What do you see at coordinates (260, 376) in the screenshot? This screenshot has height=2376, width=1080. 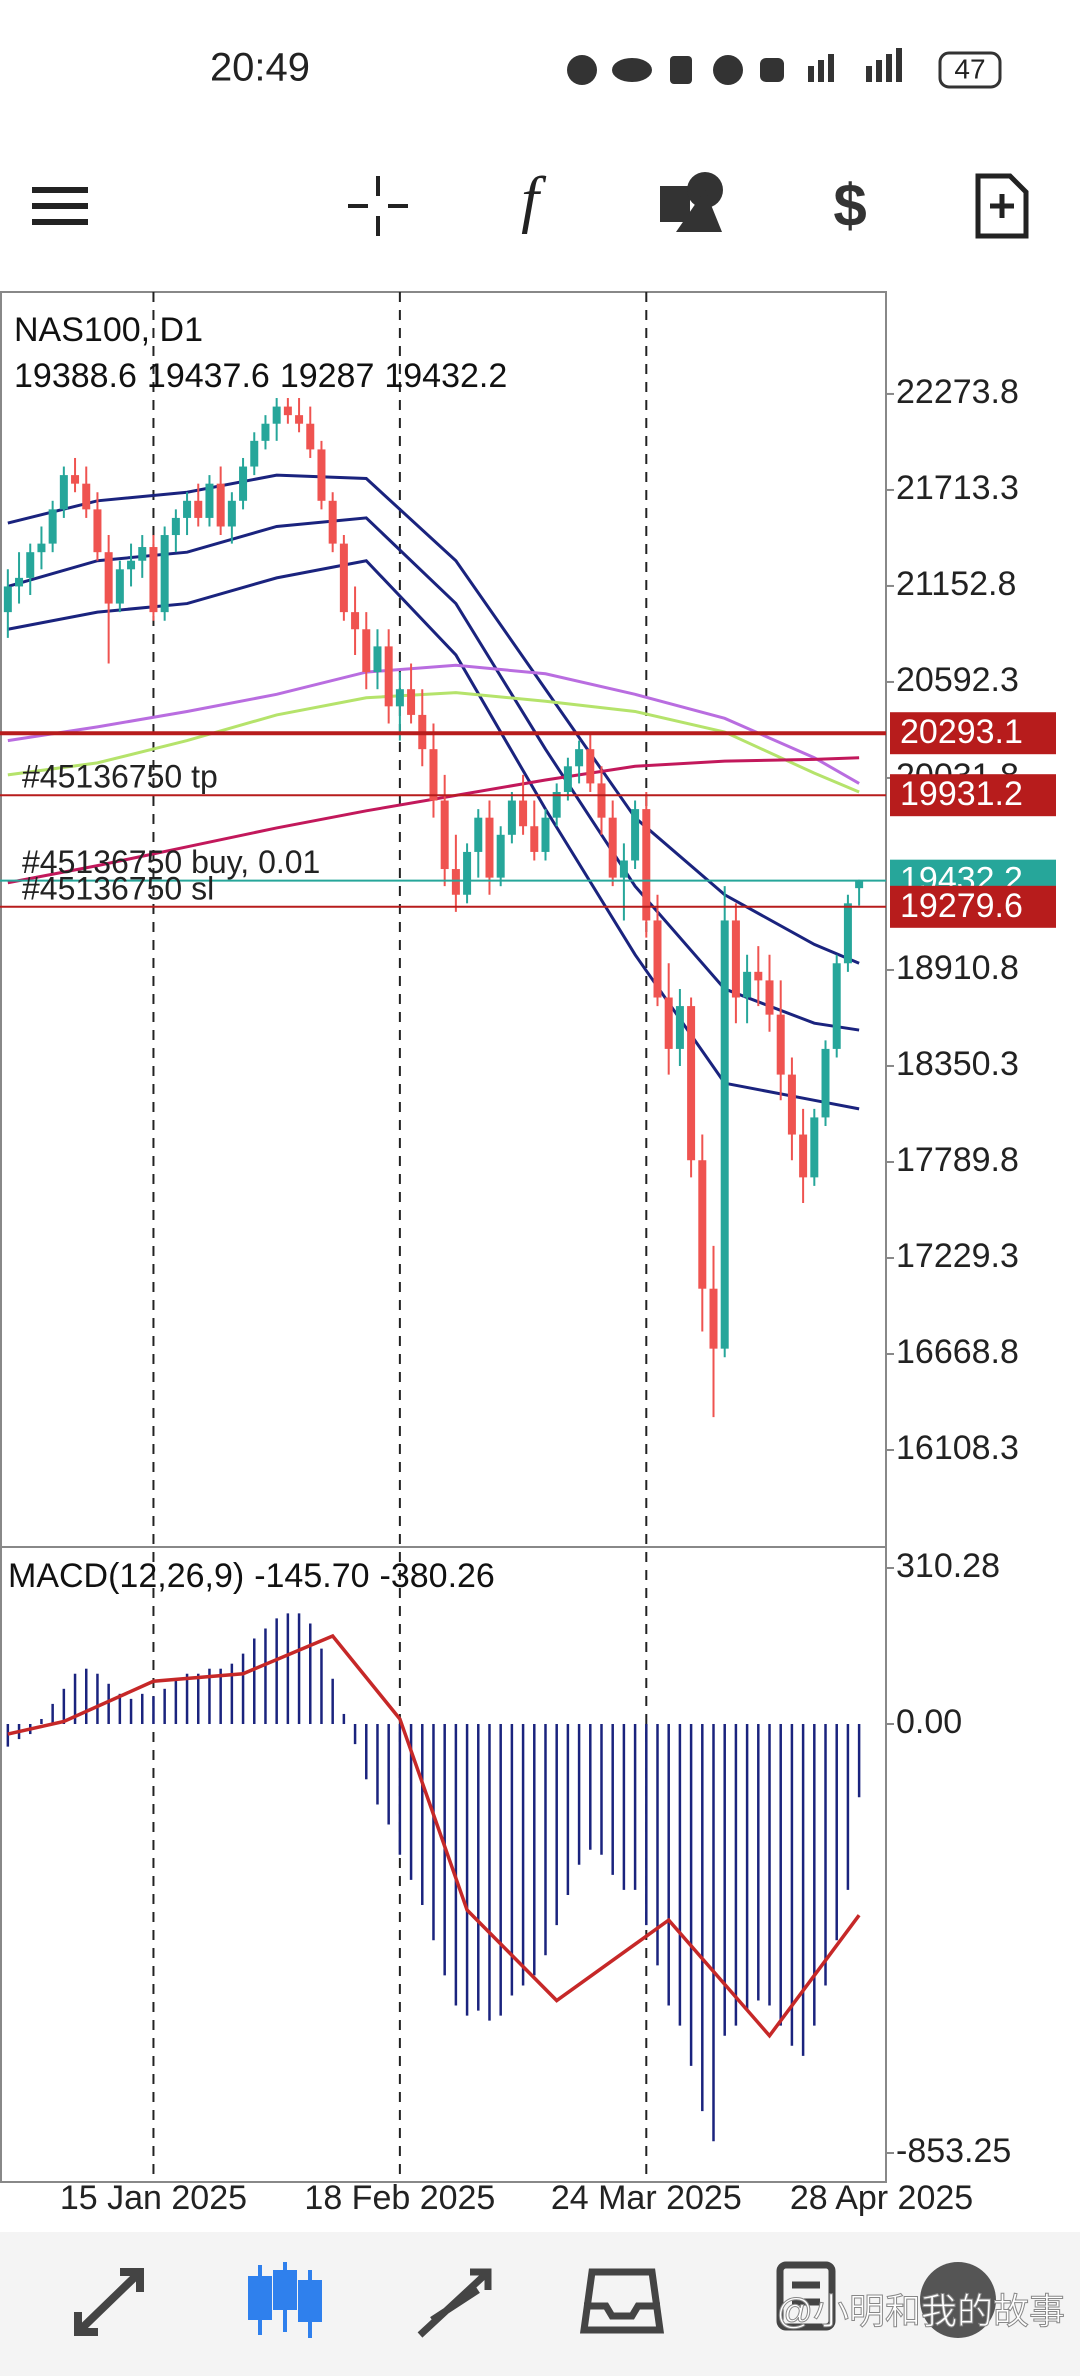 I see `ohlc: 19388.6 19437.6 19287 19432.2` at bounding box center [260, 376].